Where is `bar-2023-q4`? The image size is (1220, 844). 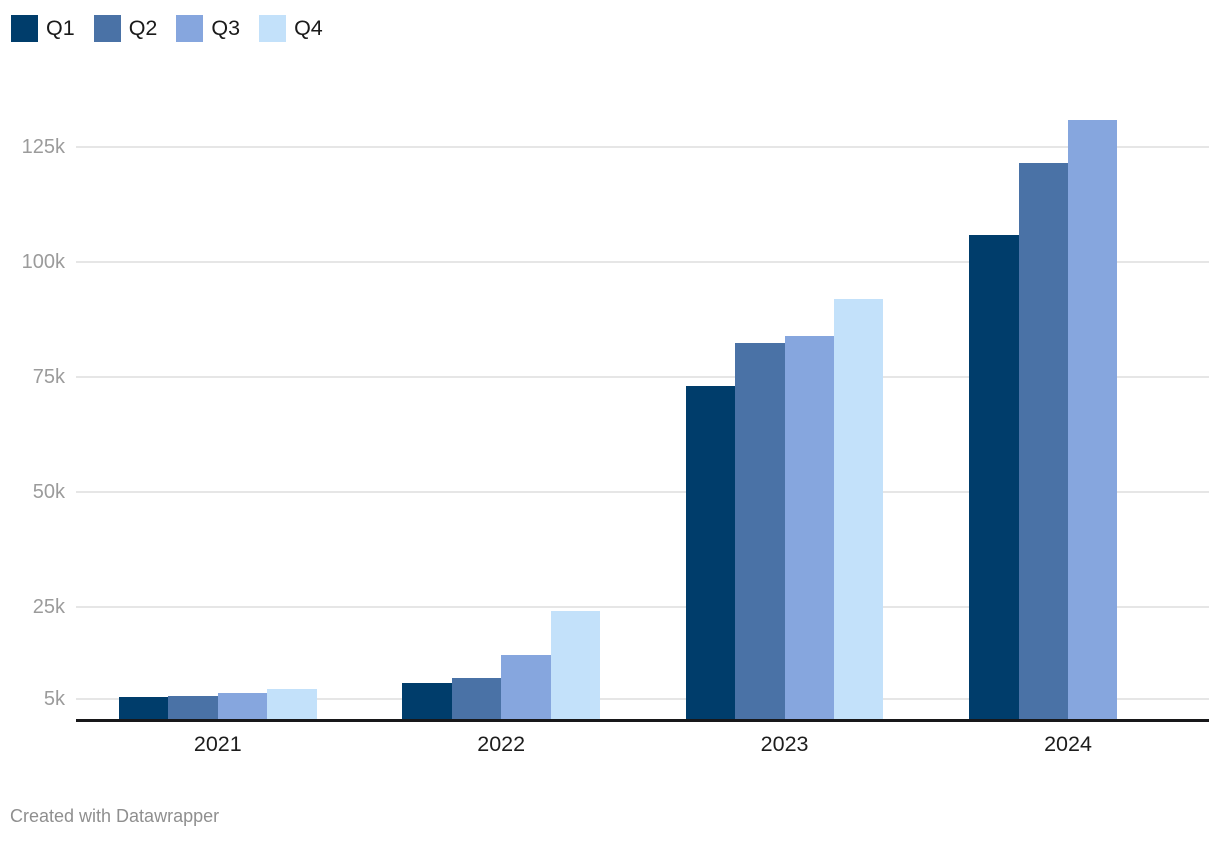 bar-2023-q4 is located at coordinates (859, 509).